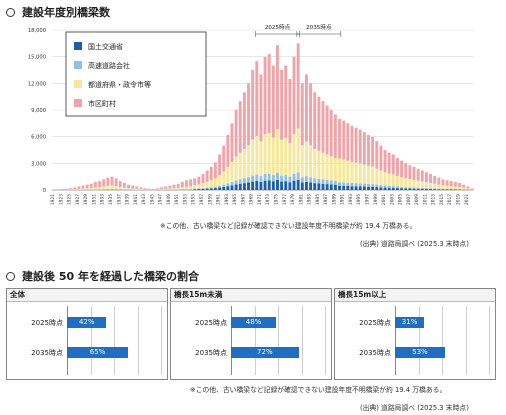 The width and height of the screenshot is (506, 415). What do you see at coordinates (376, 199) in the screenshot?
I see `x-tick-label: 1999` at bounding box center [376, 199].